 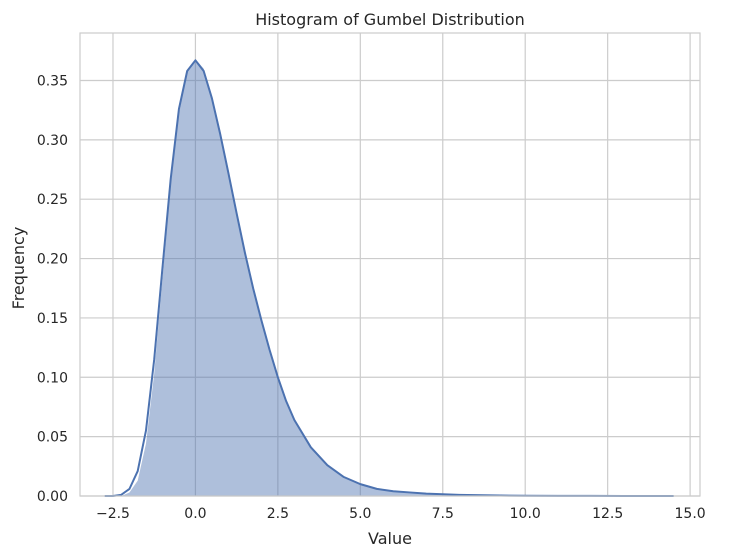 What do you see at coordinates (443, 514) in the screenshot?
I see `x-tick-label: 7.5` at bounding box center [443, 514].